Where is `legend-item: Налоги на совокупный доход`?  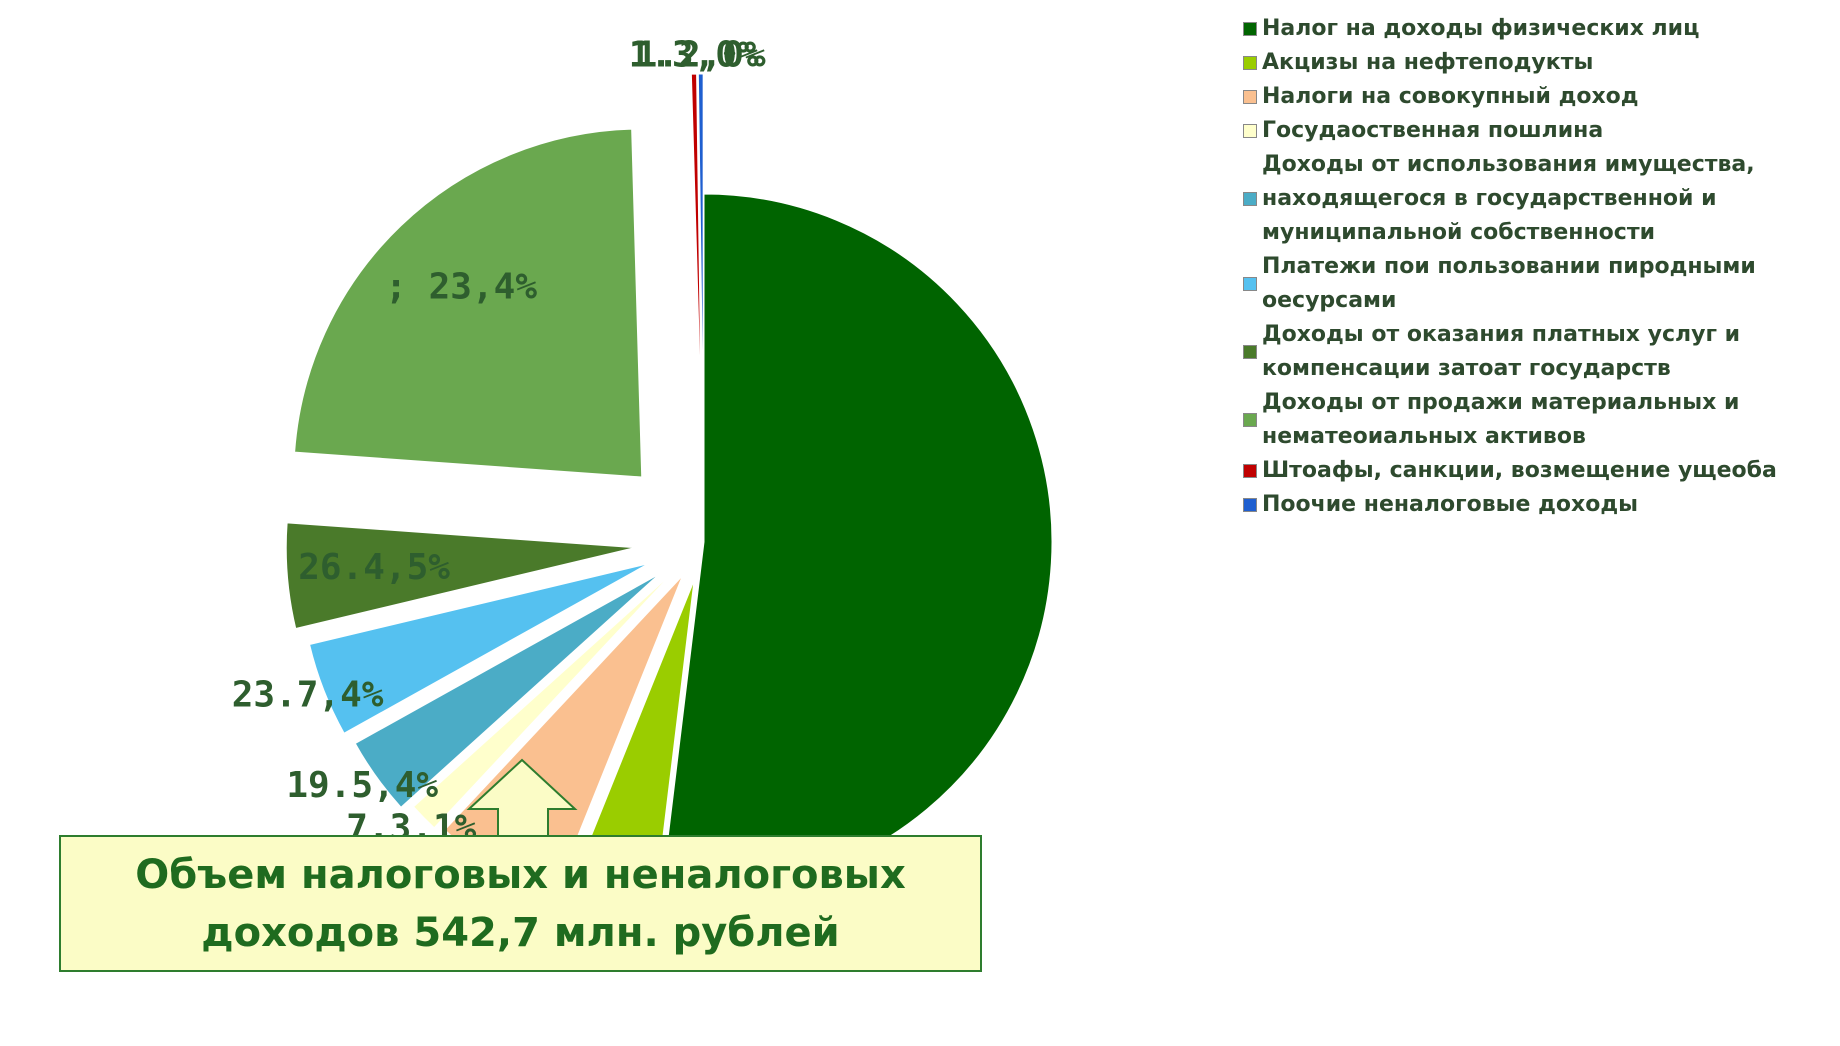 legend-item: Налоги на совокупный доход is located at coordinates (1540, 97).